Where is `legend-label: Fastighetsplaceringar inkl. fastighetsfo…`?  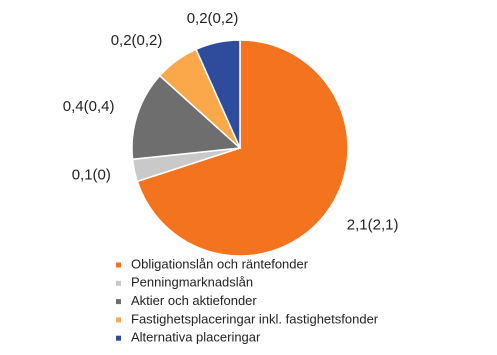 legend-label: Fastighetsplaceringar inkl. fastighetsfo… is located at coordinates (255, 318).